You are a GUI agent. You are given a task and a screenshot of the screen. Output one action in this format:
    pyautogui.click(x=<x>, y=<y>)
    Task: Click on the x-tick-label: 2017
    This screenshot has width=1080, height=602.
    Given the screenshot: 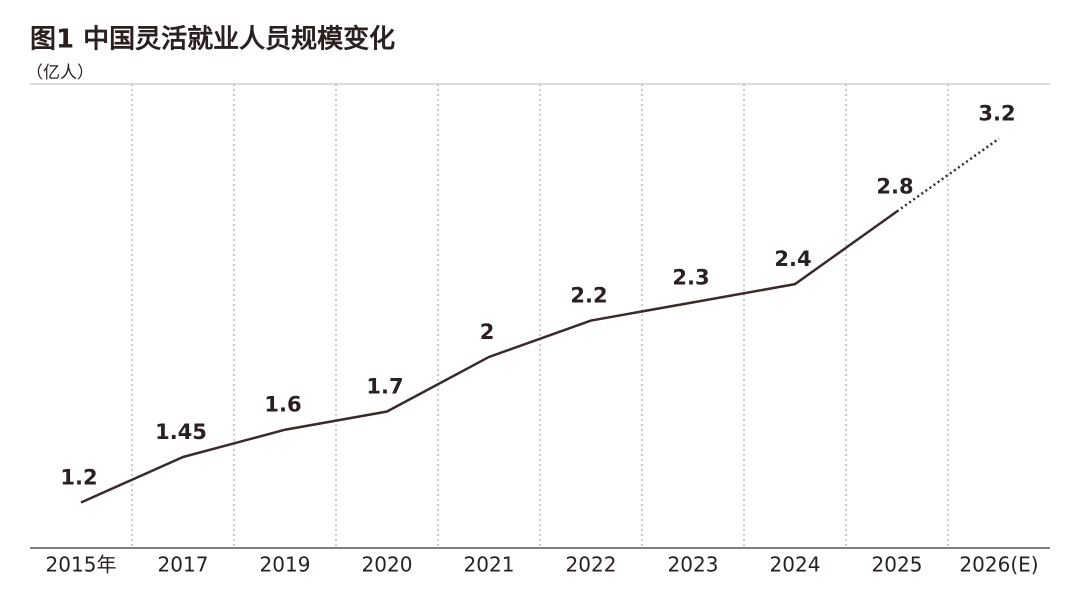 What is the action you would take?
    pyautogui.click(x=183, y=565)
    